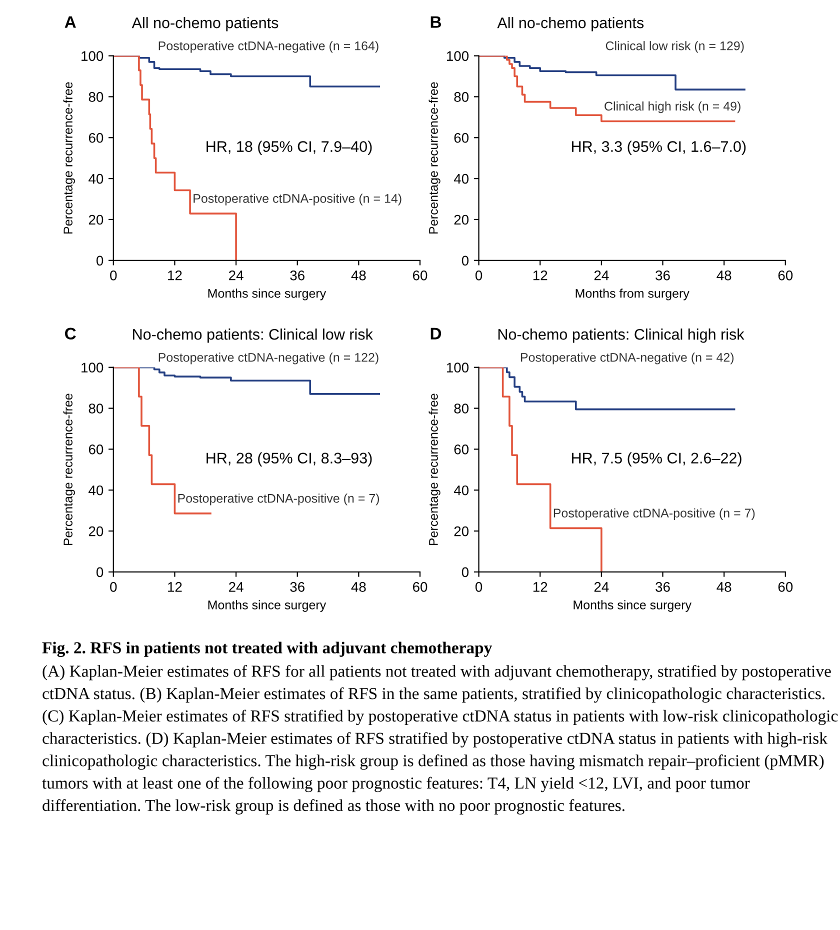  What do you see at coordinates (672, 107) in the screenshot?
I see `series-label: Clinical high risk (n = 49)` at bounding box center [672, 107].